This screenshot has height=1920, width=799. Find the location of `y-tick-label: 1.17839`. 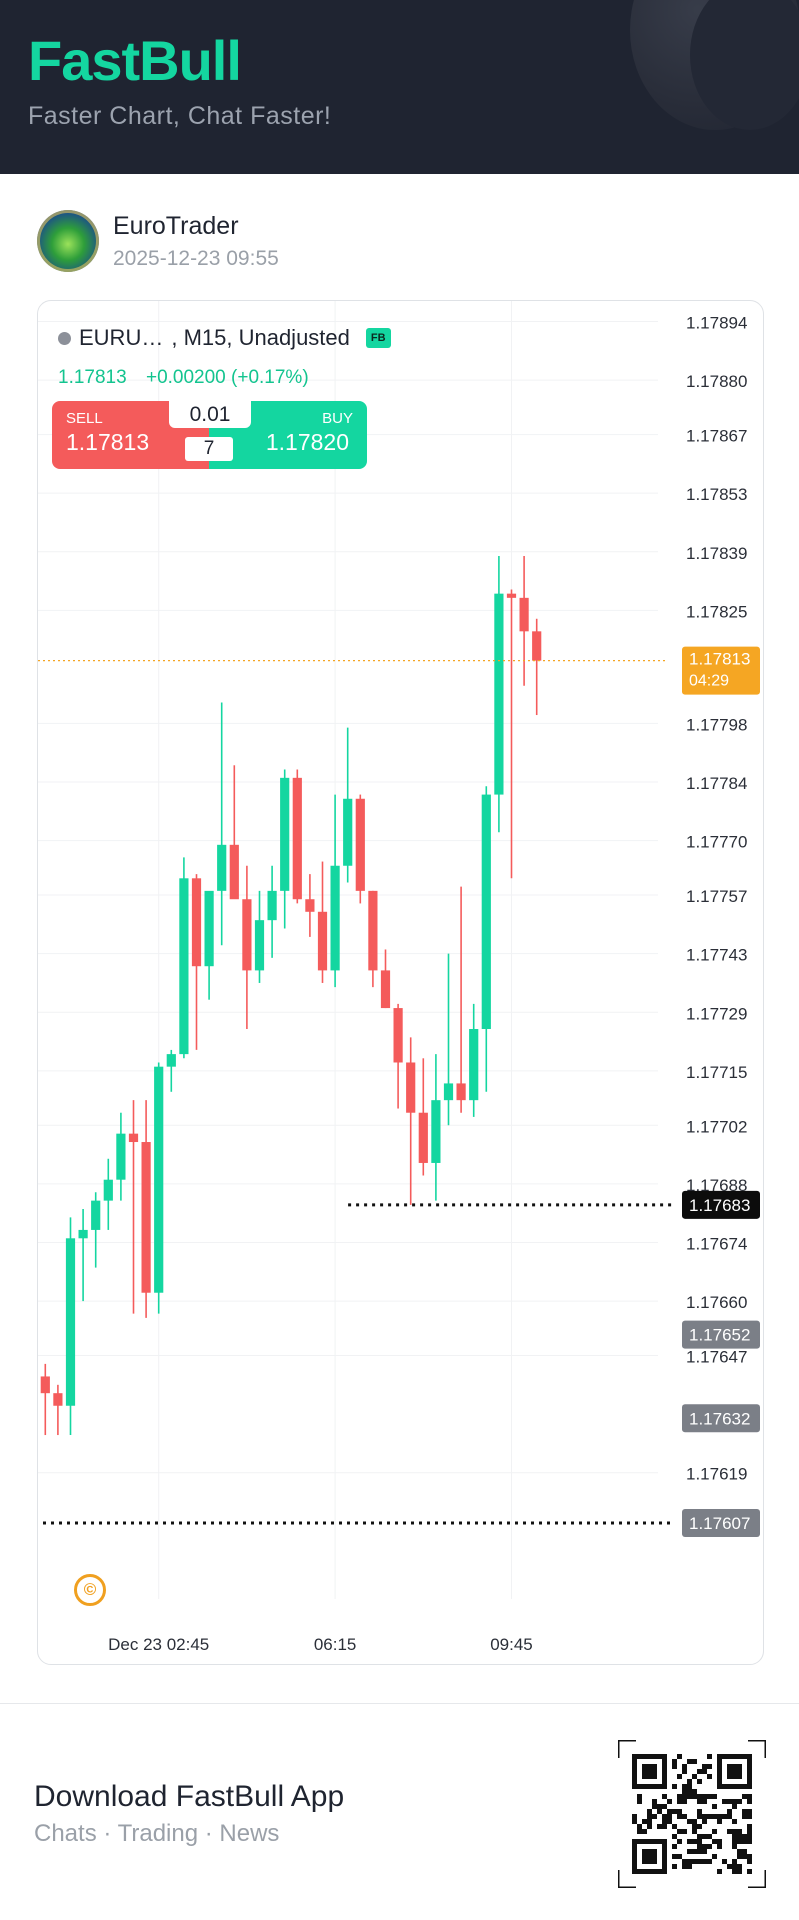

y-tick-label: 1.17839 is located at coordinates (716, 553).